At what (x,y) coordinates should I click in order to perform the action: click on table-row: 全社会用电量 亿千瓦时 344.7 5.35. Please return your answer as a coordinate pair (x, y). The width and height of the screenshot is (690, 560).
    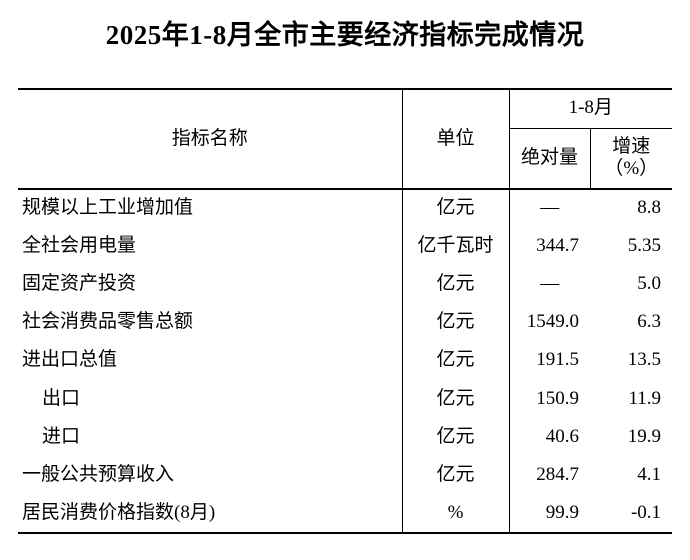
    Looking at the image, I should click on (345, 246).